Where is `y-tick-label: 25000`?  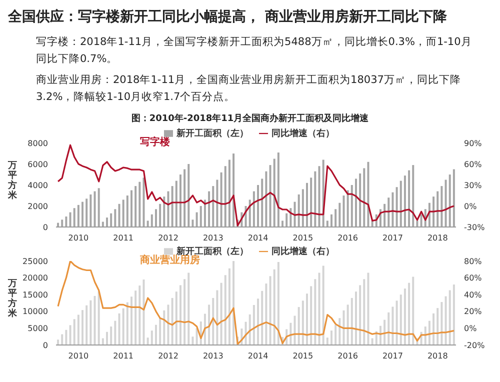
y-tick-label: 25000 is located at coordinates (35, 261).